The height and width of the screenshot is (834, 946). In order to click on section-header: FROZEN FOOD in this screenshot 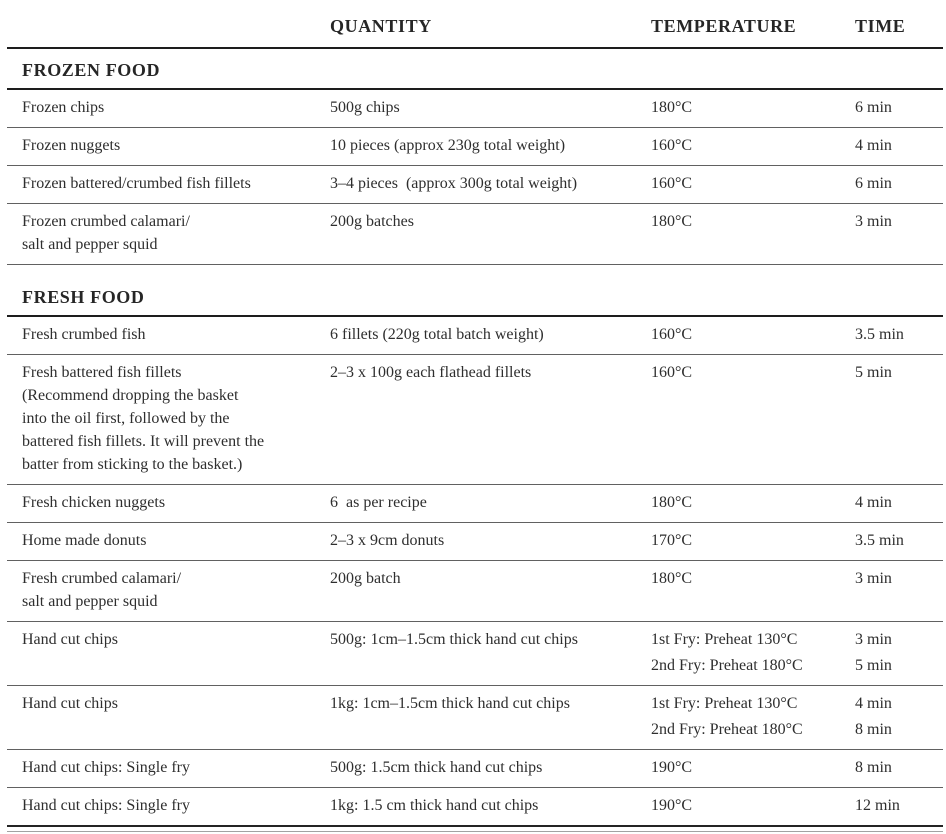, I will do `click(475, 69)`.